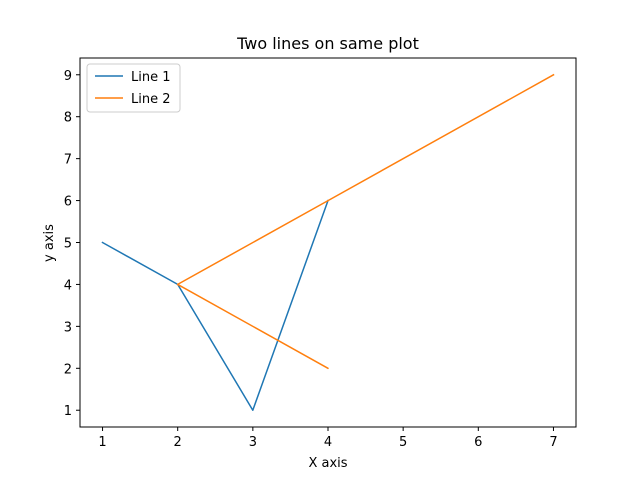  Describe the element at coordinates (403, 442) in the screenshot. I see `x-tick-label: 5` at that location.